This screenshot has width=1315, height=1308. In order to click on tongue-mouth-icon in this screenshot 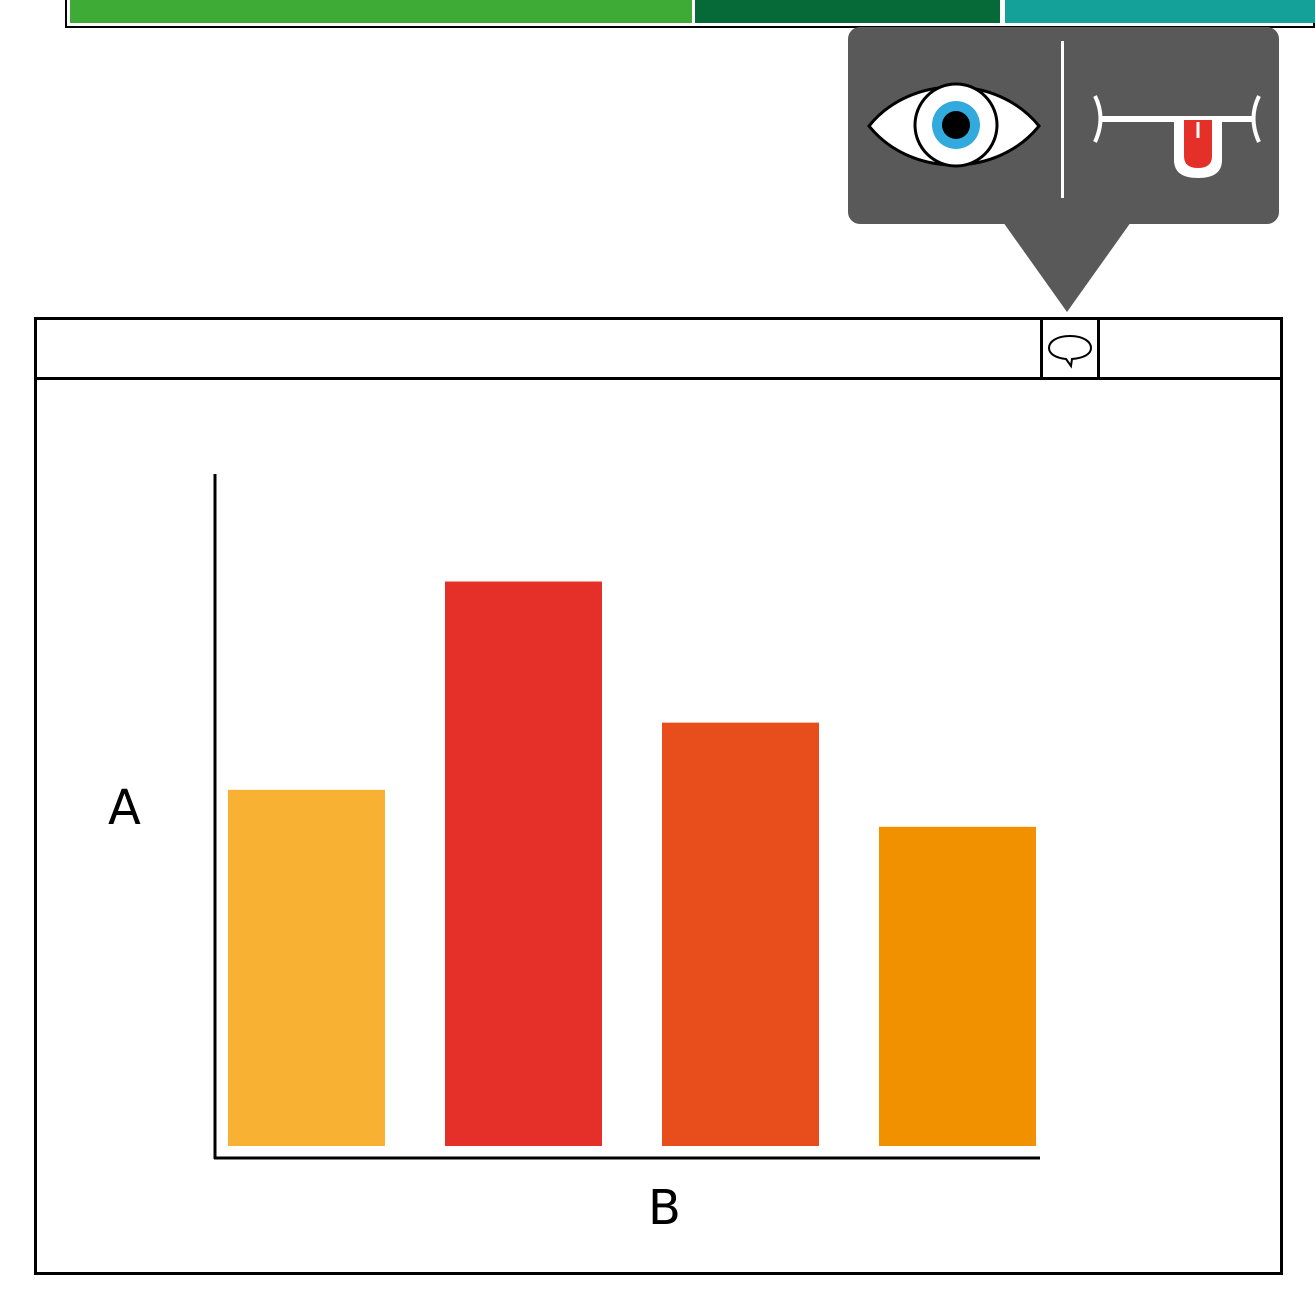, I will do `click(1176, 136)`.